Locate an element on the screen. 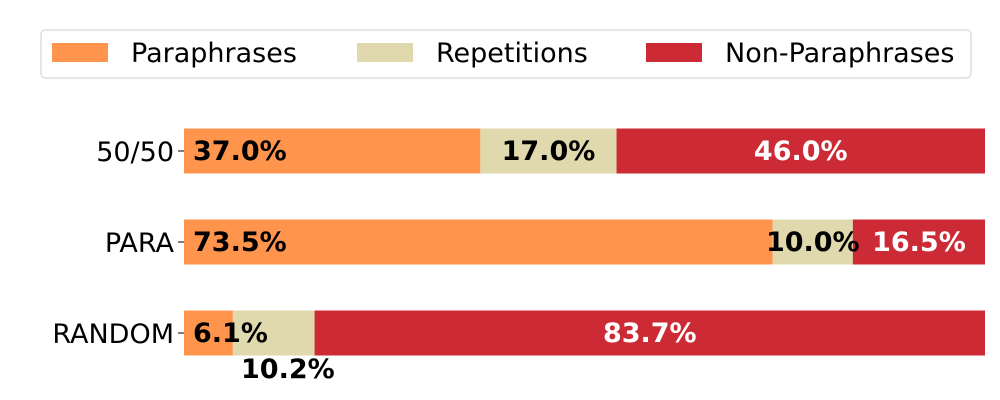 The image size is (1000, 400). legend: Paraphrases Repetitions Non-Paraphrases is located at coordinates (506, 54).